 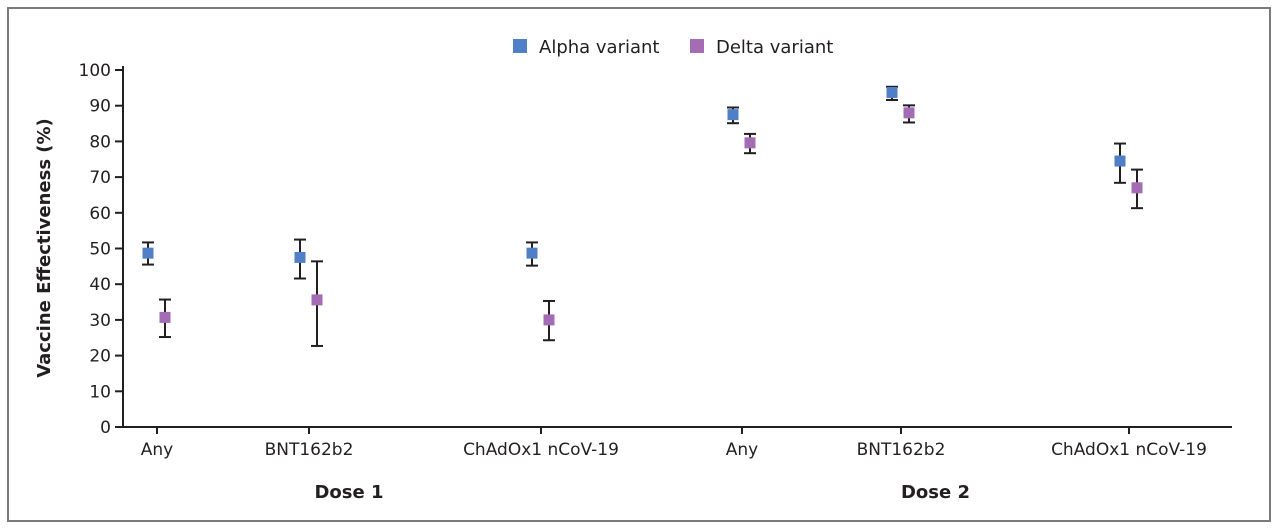 I want to click on y-tick-label: 10, so click(x=100, y=392).